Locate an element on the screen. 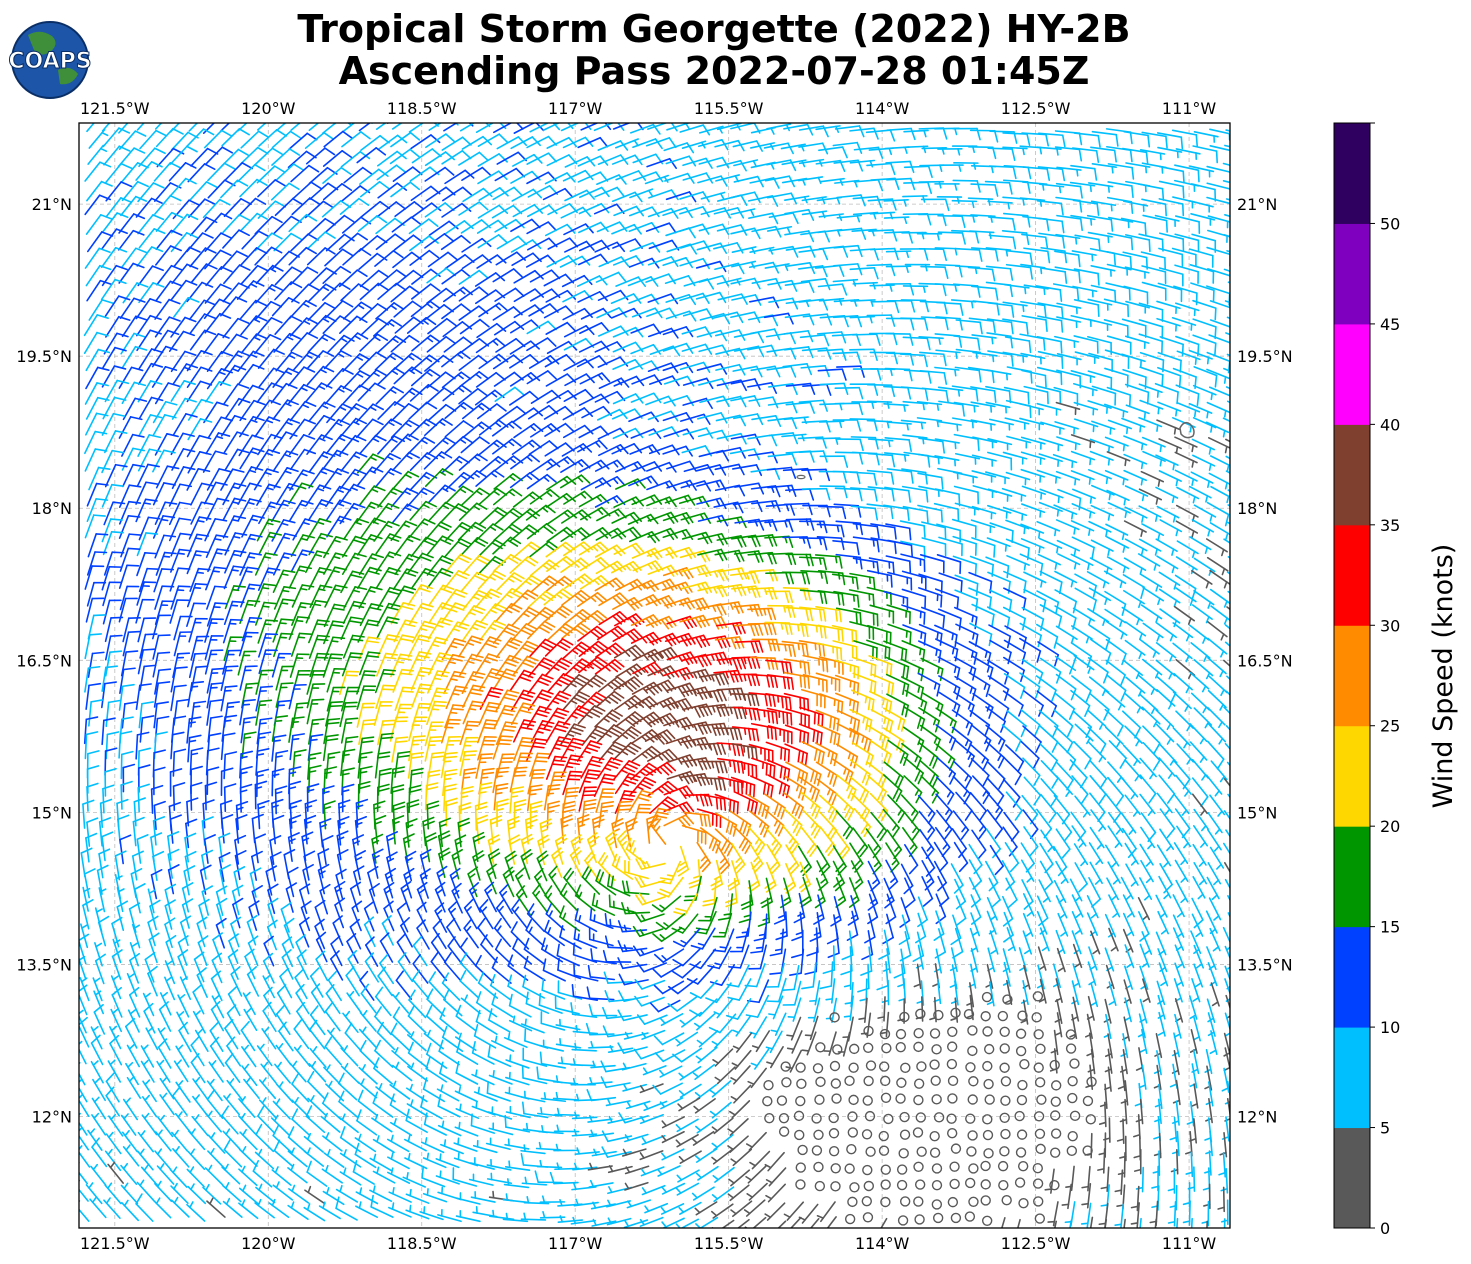 The width and height of the screenshot is (1471, 1264). colorbar-label: Wind Speed (knots) is located at coordinates (1443, 676).